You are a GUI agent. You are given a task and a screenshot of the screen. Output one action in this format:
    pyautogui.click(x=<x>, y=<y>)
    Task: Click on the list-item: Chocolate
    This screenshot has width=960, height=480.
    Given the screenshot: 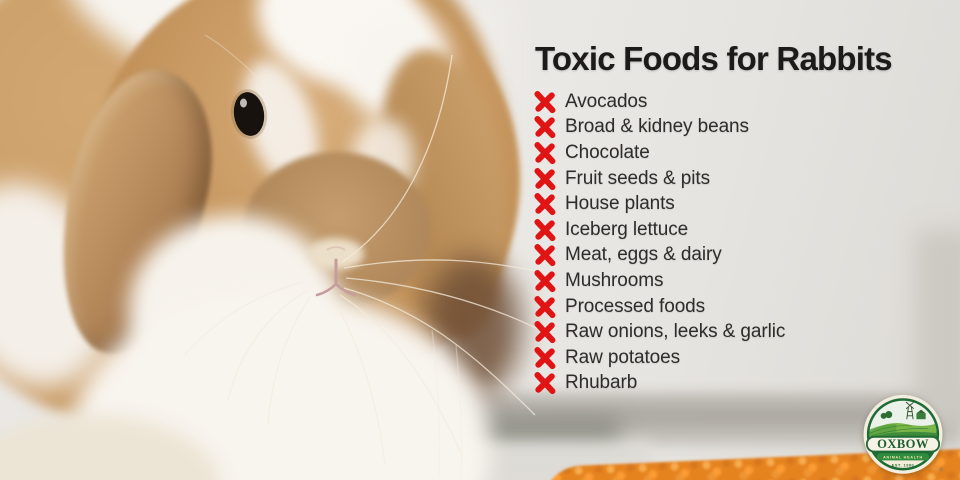 What is the action you would take?
    pyautogui.click(x=743, y=153)
    